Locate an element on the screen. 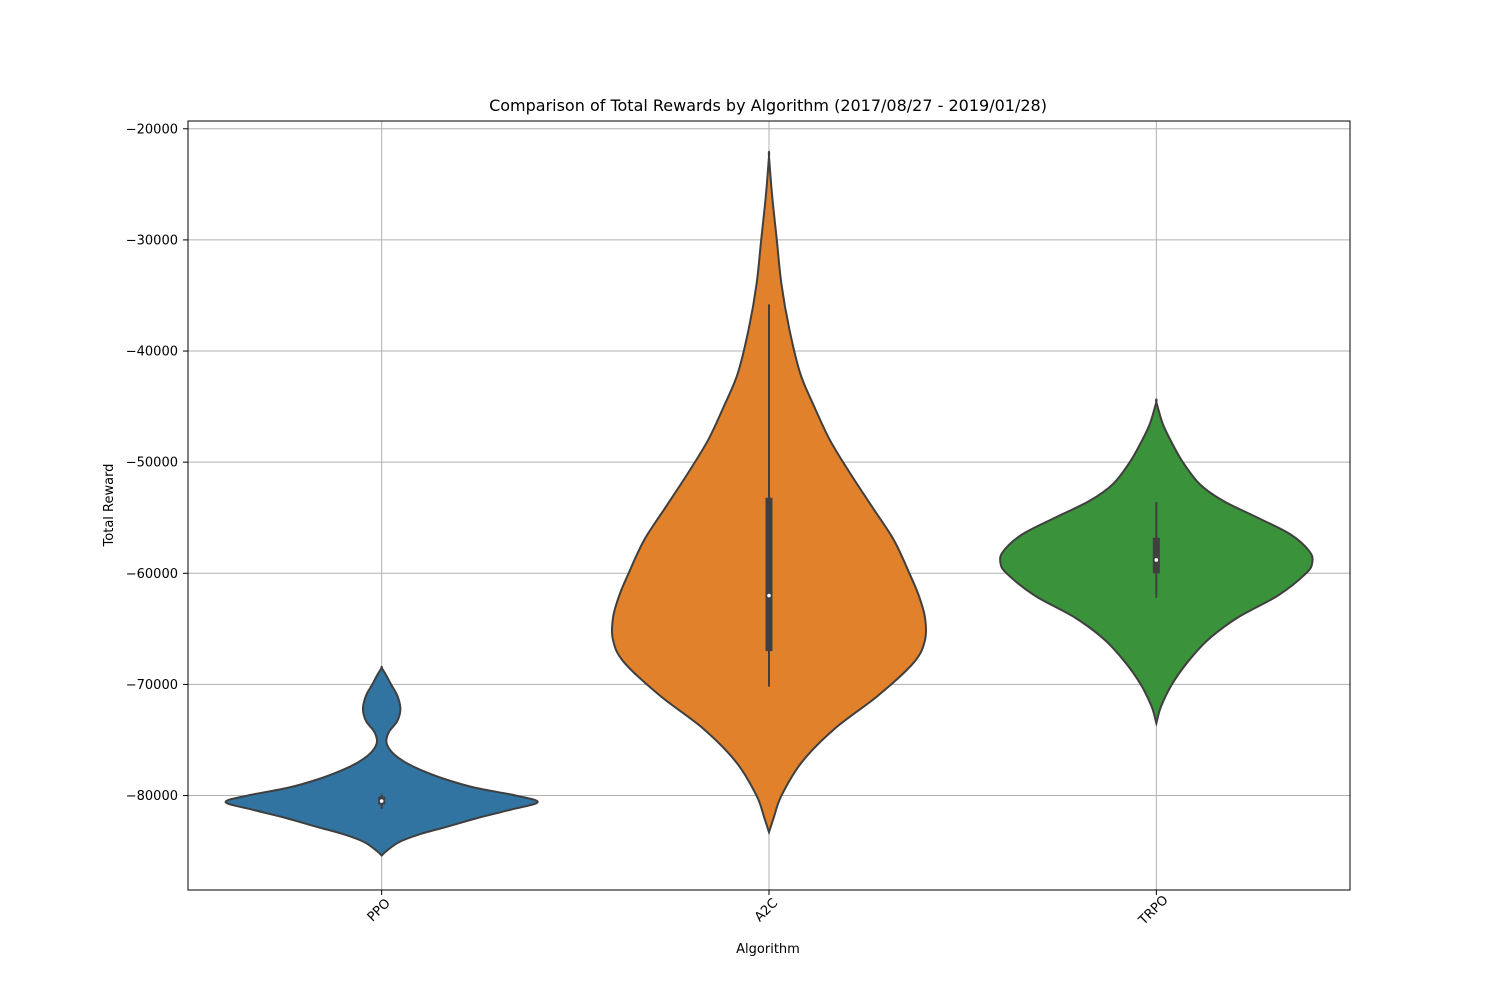  x-tick-label: A2C is located at coordinates (766, 910).